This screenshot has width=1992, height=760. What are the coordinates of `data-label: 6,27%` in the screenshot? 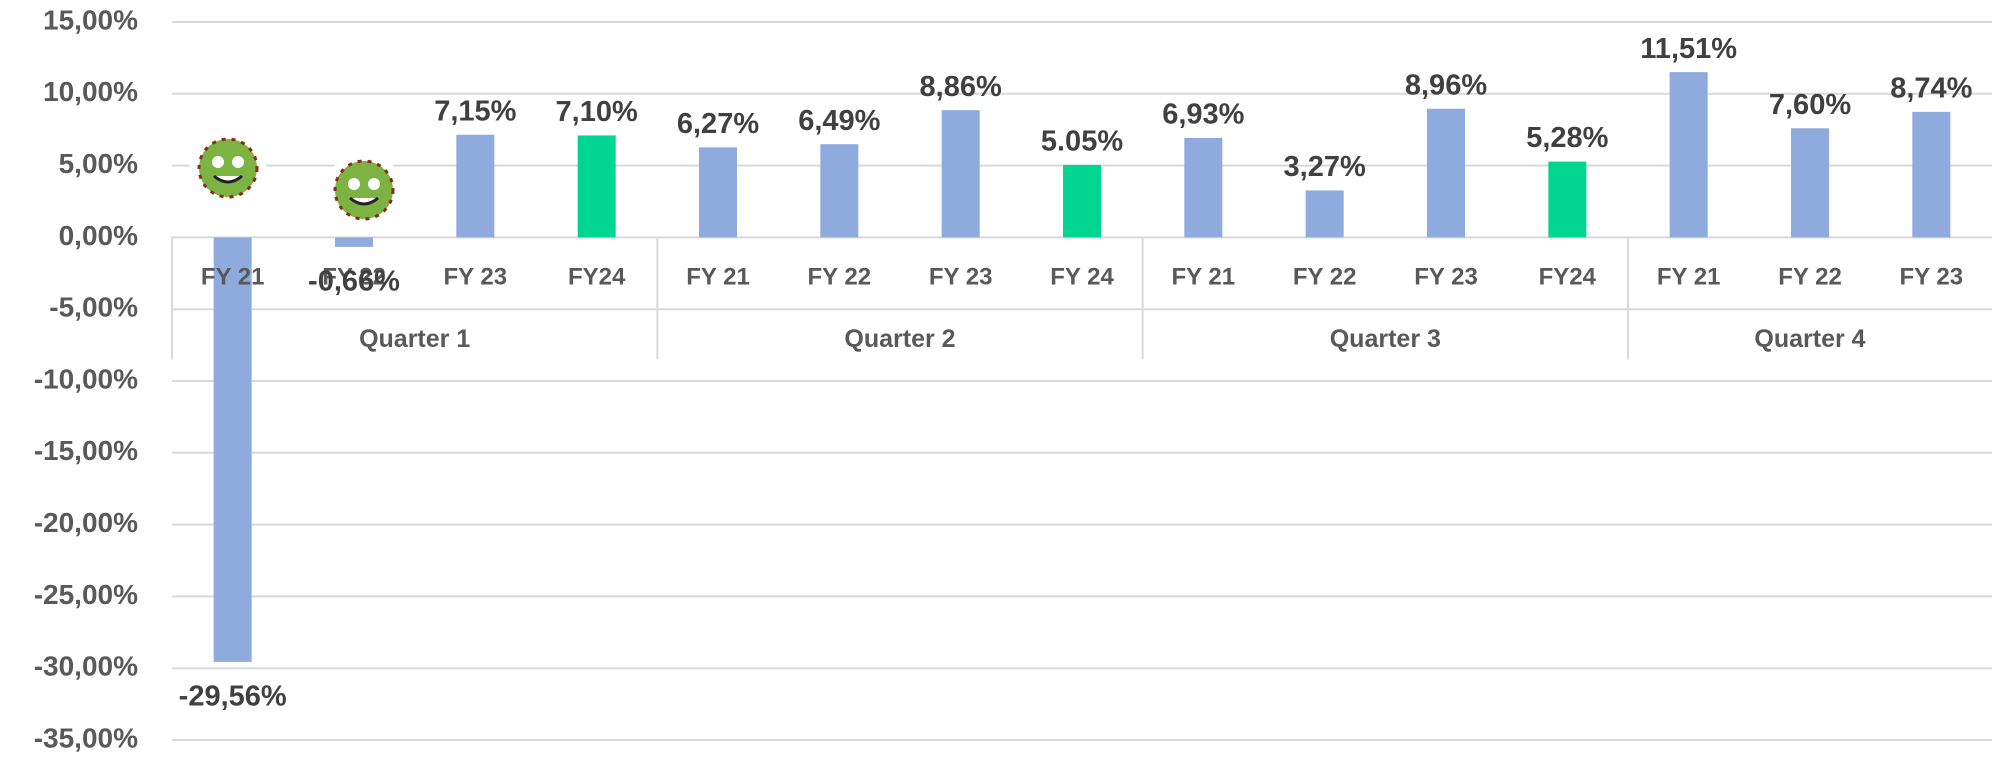 It's located at (718, 124).